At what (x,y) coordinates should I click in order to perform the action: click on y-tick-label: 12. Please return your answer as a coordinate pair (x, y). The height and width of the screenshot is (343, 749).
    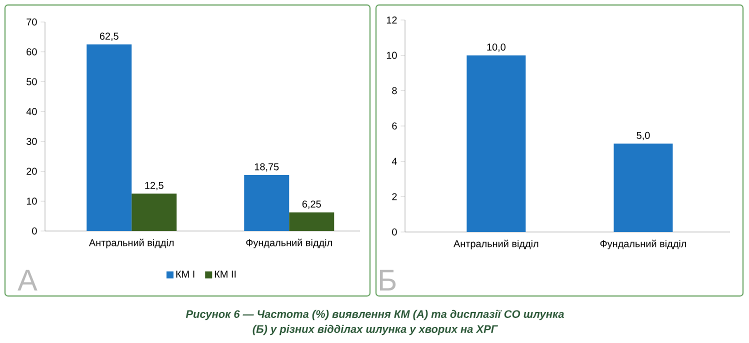
    Looking at the image, I should click on (391, 20).